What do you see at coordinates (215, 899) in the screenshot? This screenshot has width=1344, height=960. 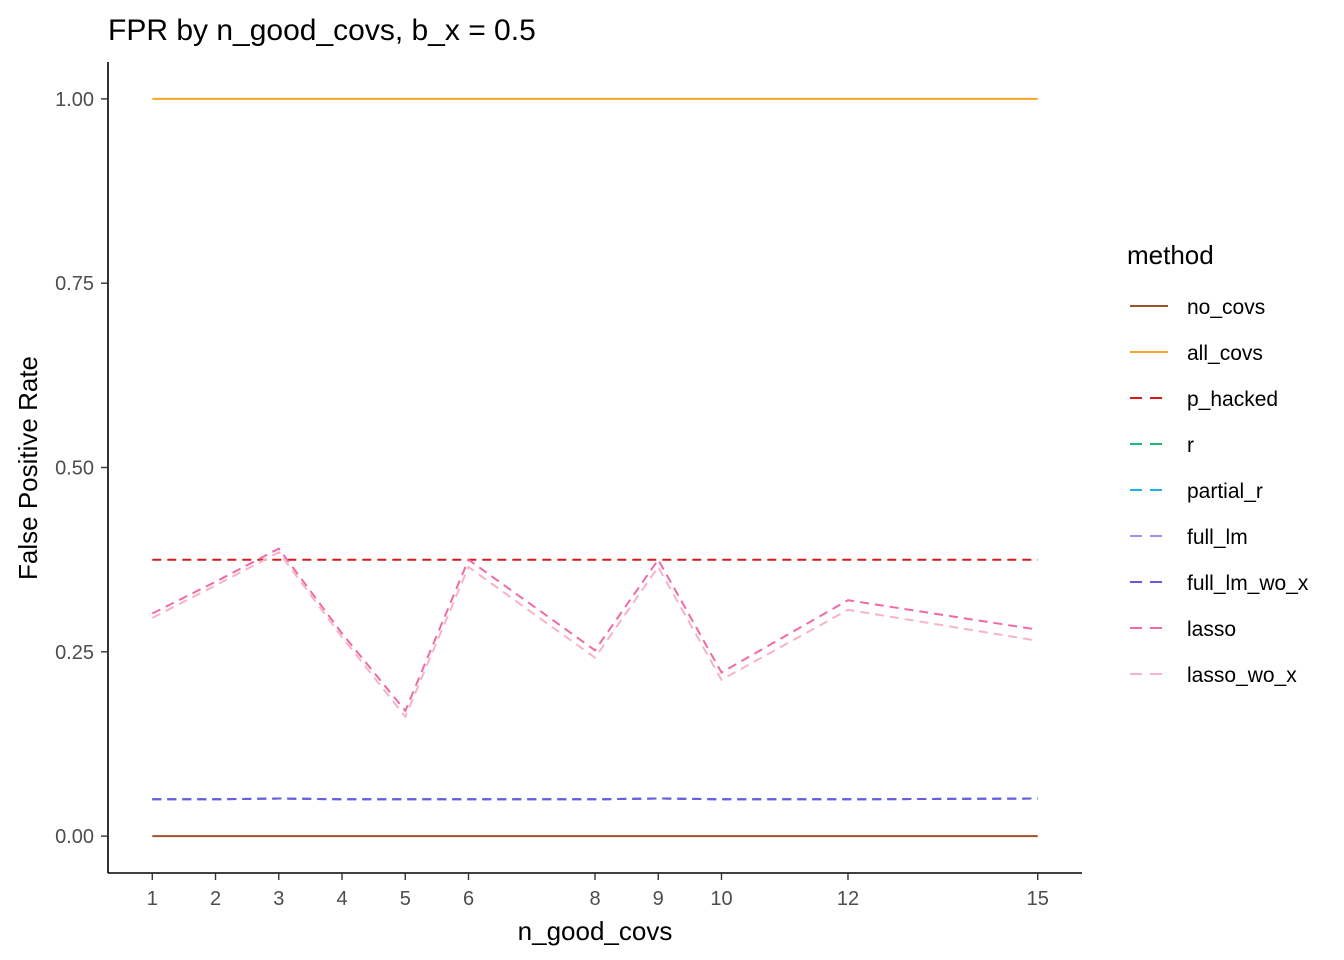 I see `x-tick-label: 2` at bounding box center [215, 899].